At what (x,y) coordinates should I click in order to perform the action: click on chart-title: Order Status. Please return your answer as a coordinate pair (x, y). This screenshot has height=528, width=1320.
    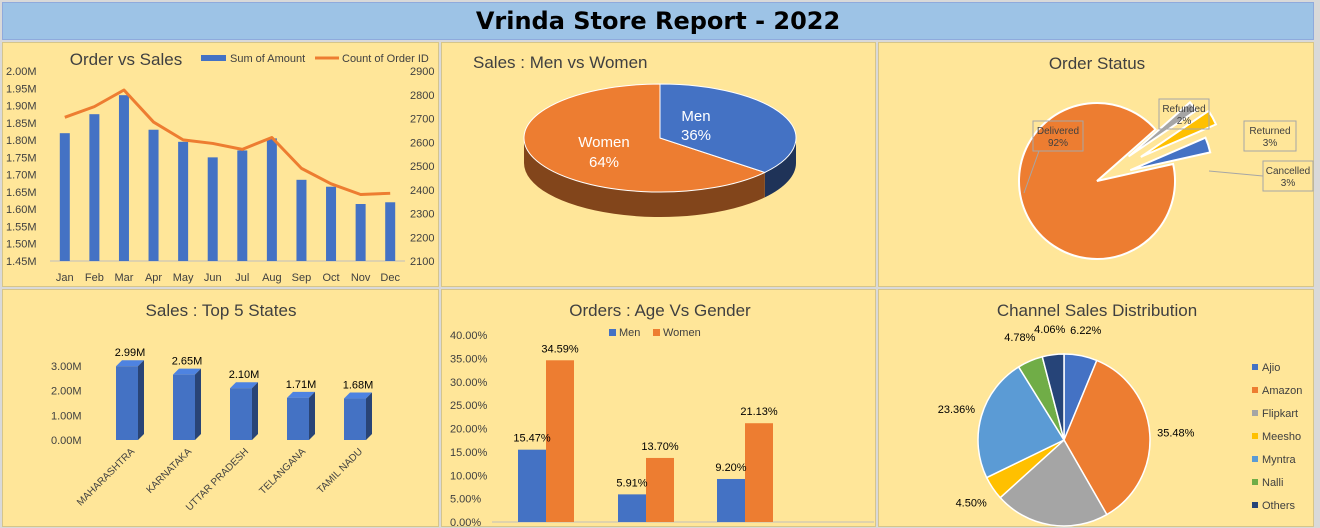
    Looking at the image, I should click on (1097, 63).